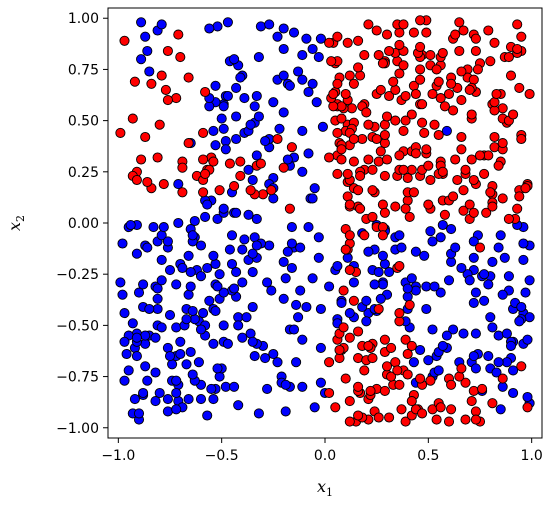 The width and height of the screenshot is (550, 505). Describe the element at coordinates (83, 19) in the screenshot. I see `y-tick-label: 1.00` at that location.